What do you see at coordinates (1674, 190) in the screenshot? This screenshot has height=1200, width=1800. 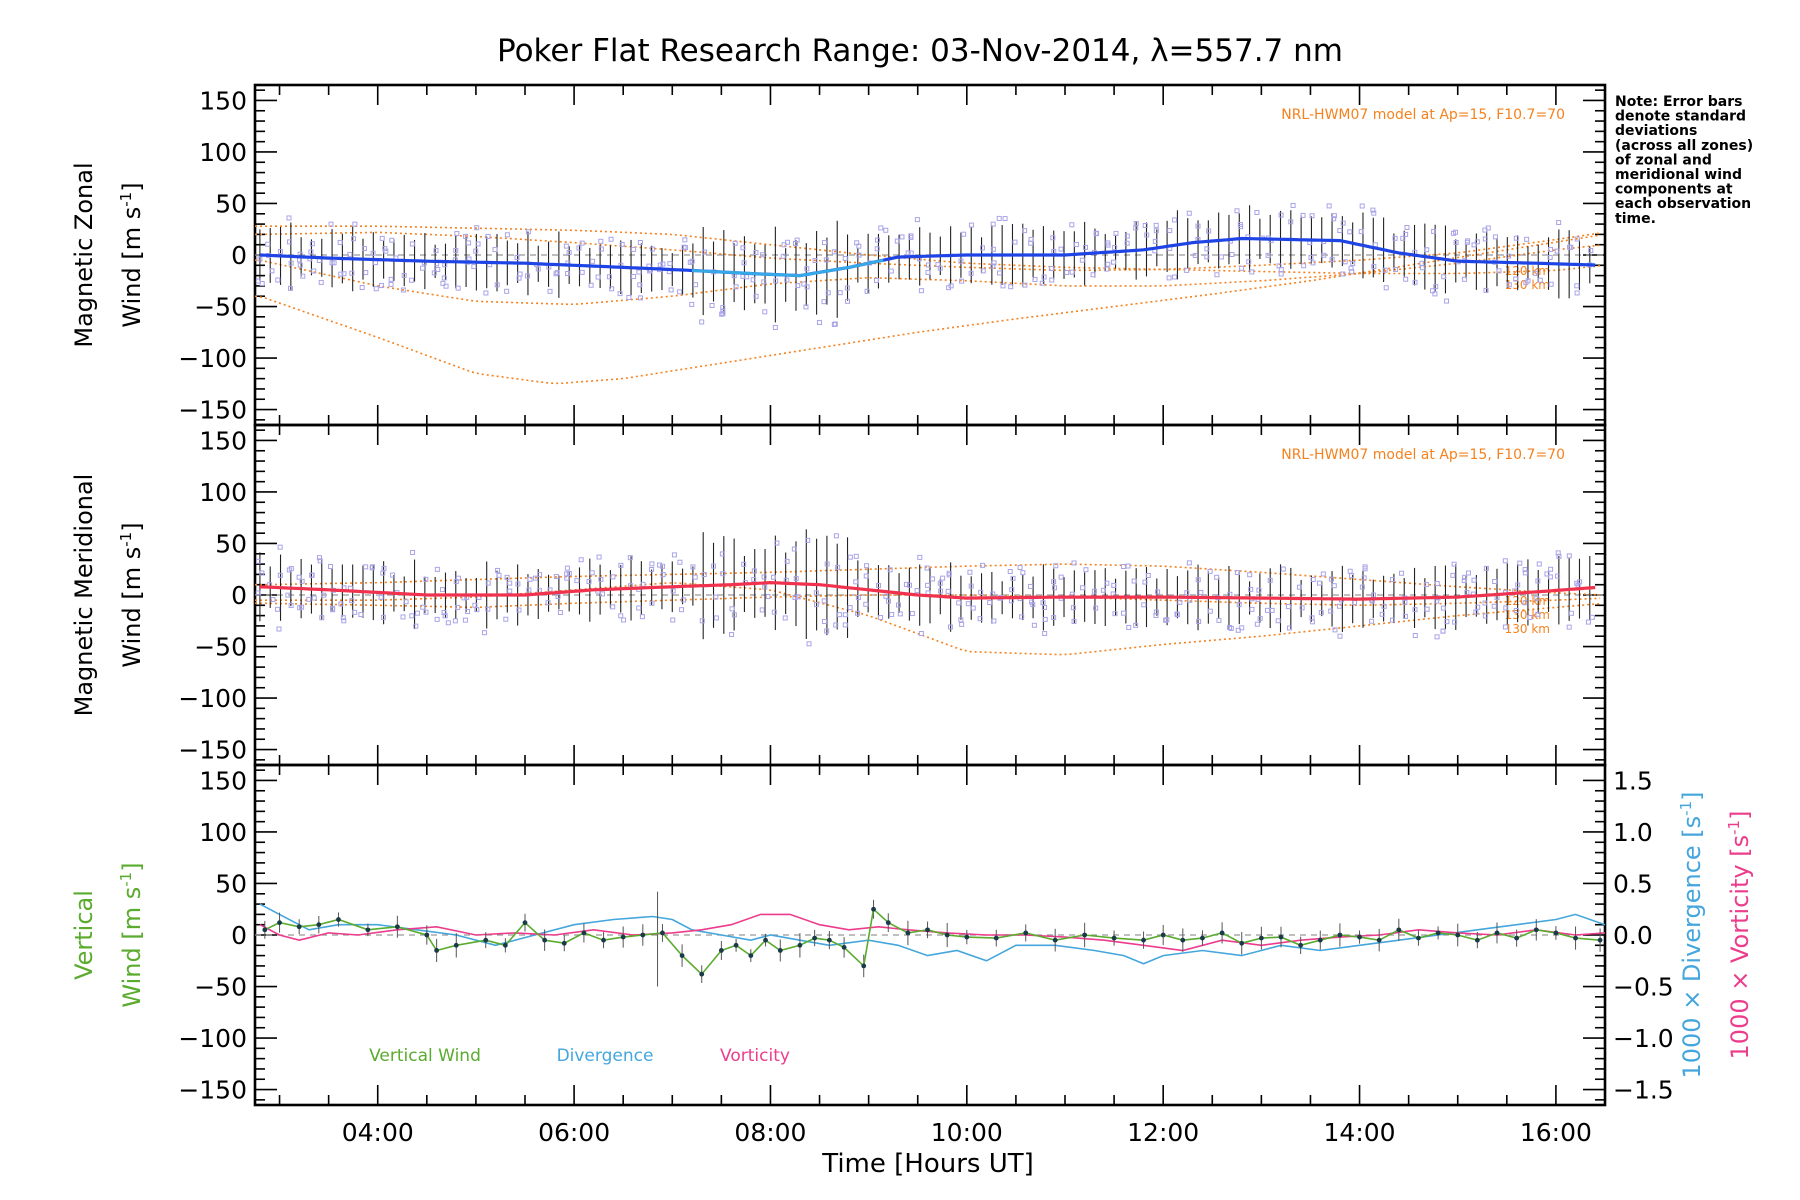 I see `note-line: components at` at bounding box center [1674, 190].